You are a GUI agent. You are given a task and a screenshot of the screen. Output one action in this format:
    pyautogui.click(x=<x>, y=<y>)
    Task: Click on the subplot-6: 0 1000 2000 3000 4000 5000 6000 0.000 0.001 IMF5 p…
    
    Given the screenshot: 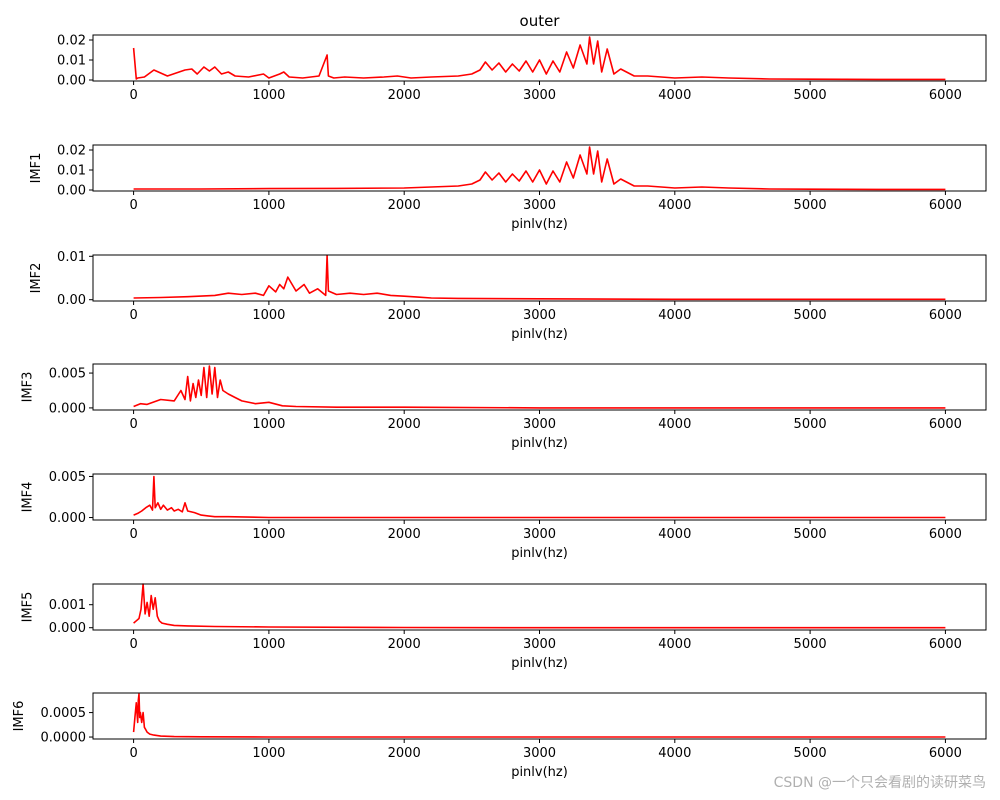 What is the action you would take?
    pyautogui.click(x=504, y=627)
    